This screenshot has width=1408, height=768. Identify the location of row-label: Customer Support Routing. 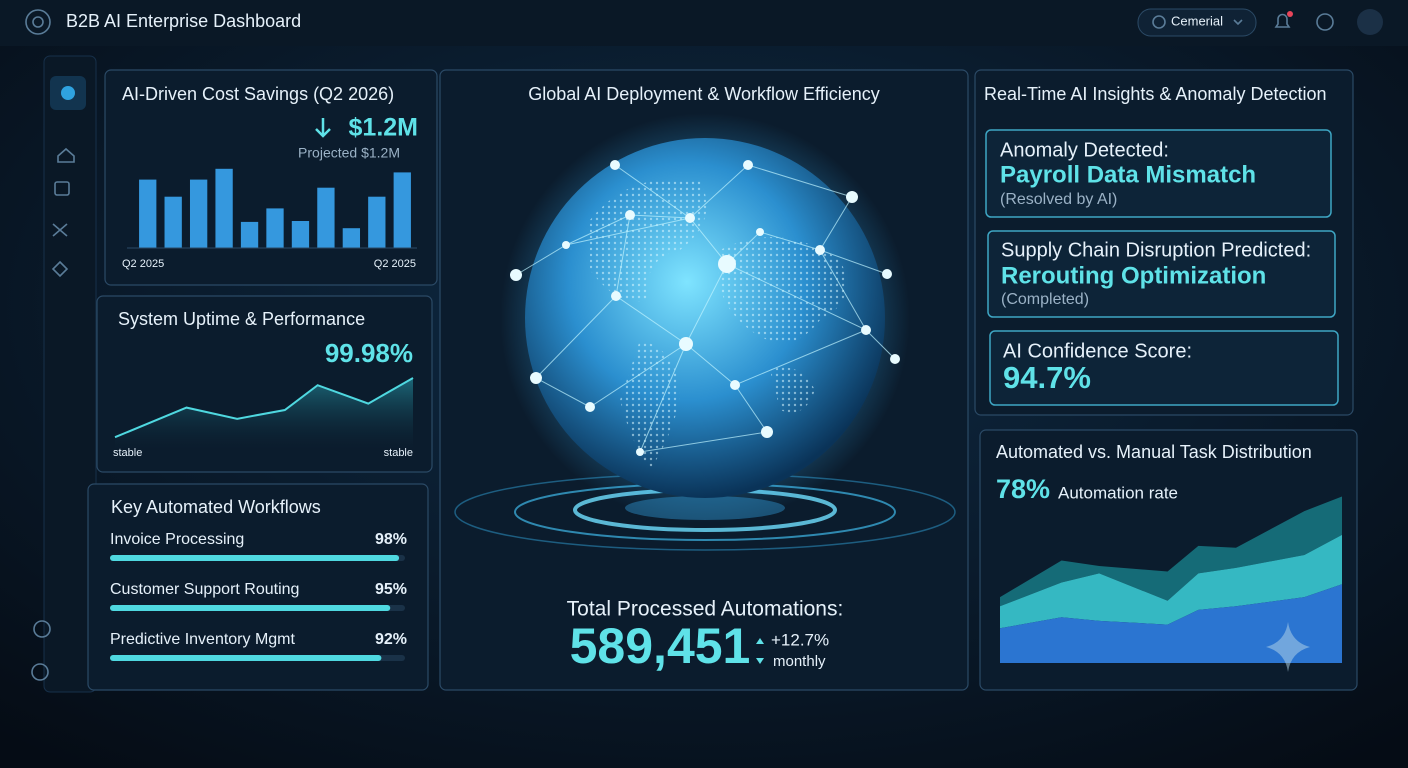
(204, 589).